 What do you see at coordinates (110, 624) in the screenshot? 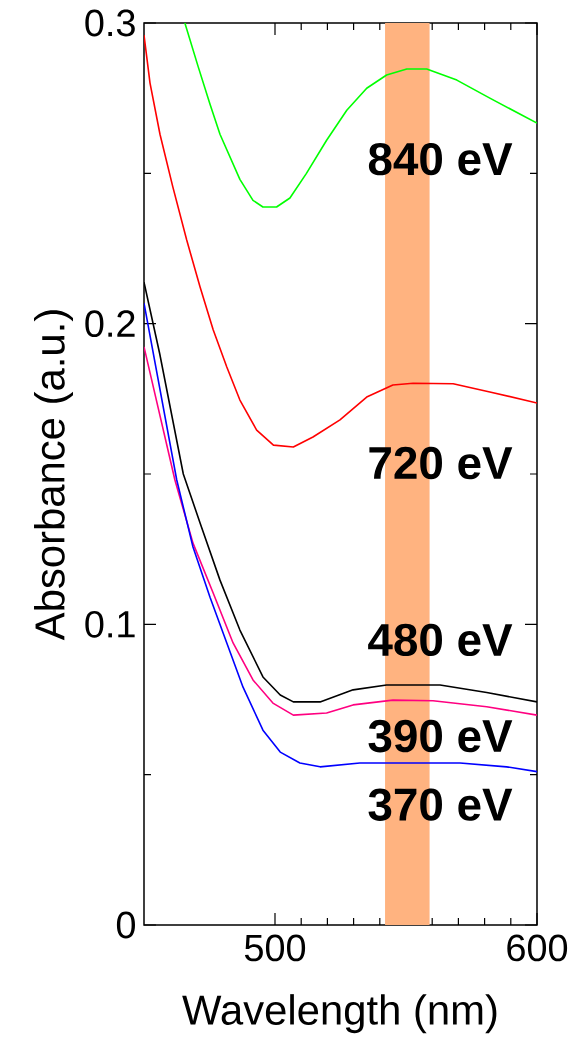
I see `y-tick-label: 0.1` at bounding box center [110, 624].